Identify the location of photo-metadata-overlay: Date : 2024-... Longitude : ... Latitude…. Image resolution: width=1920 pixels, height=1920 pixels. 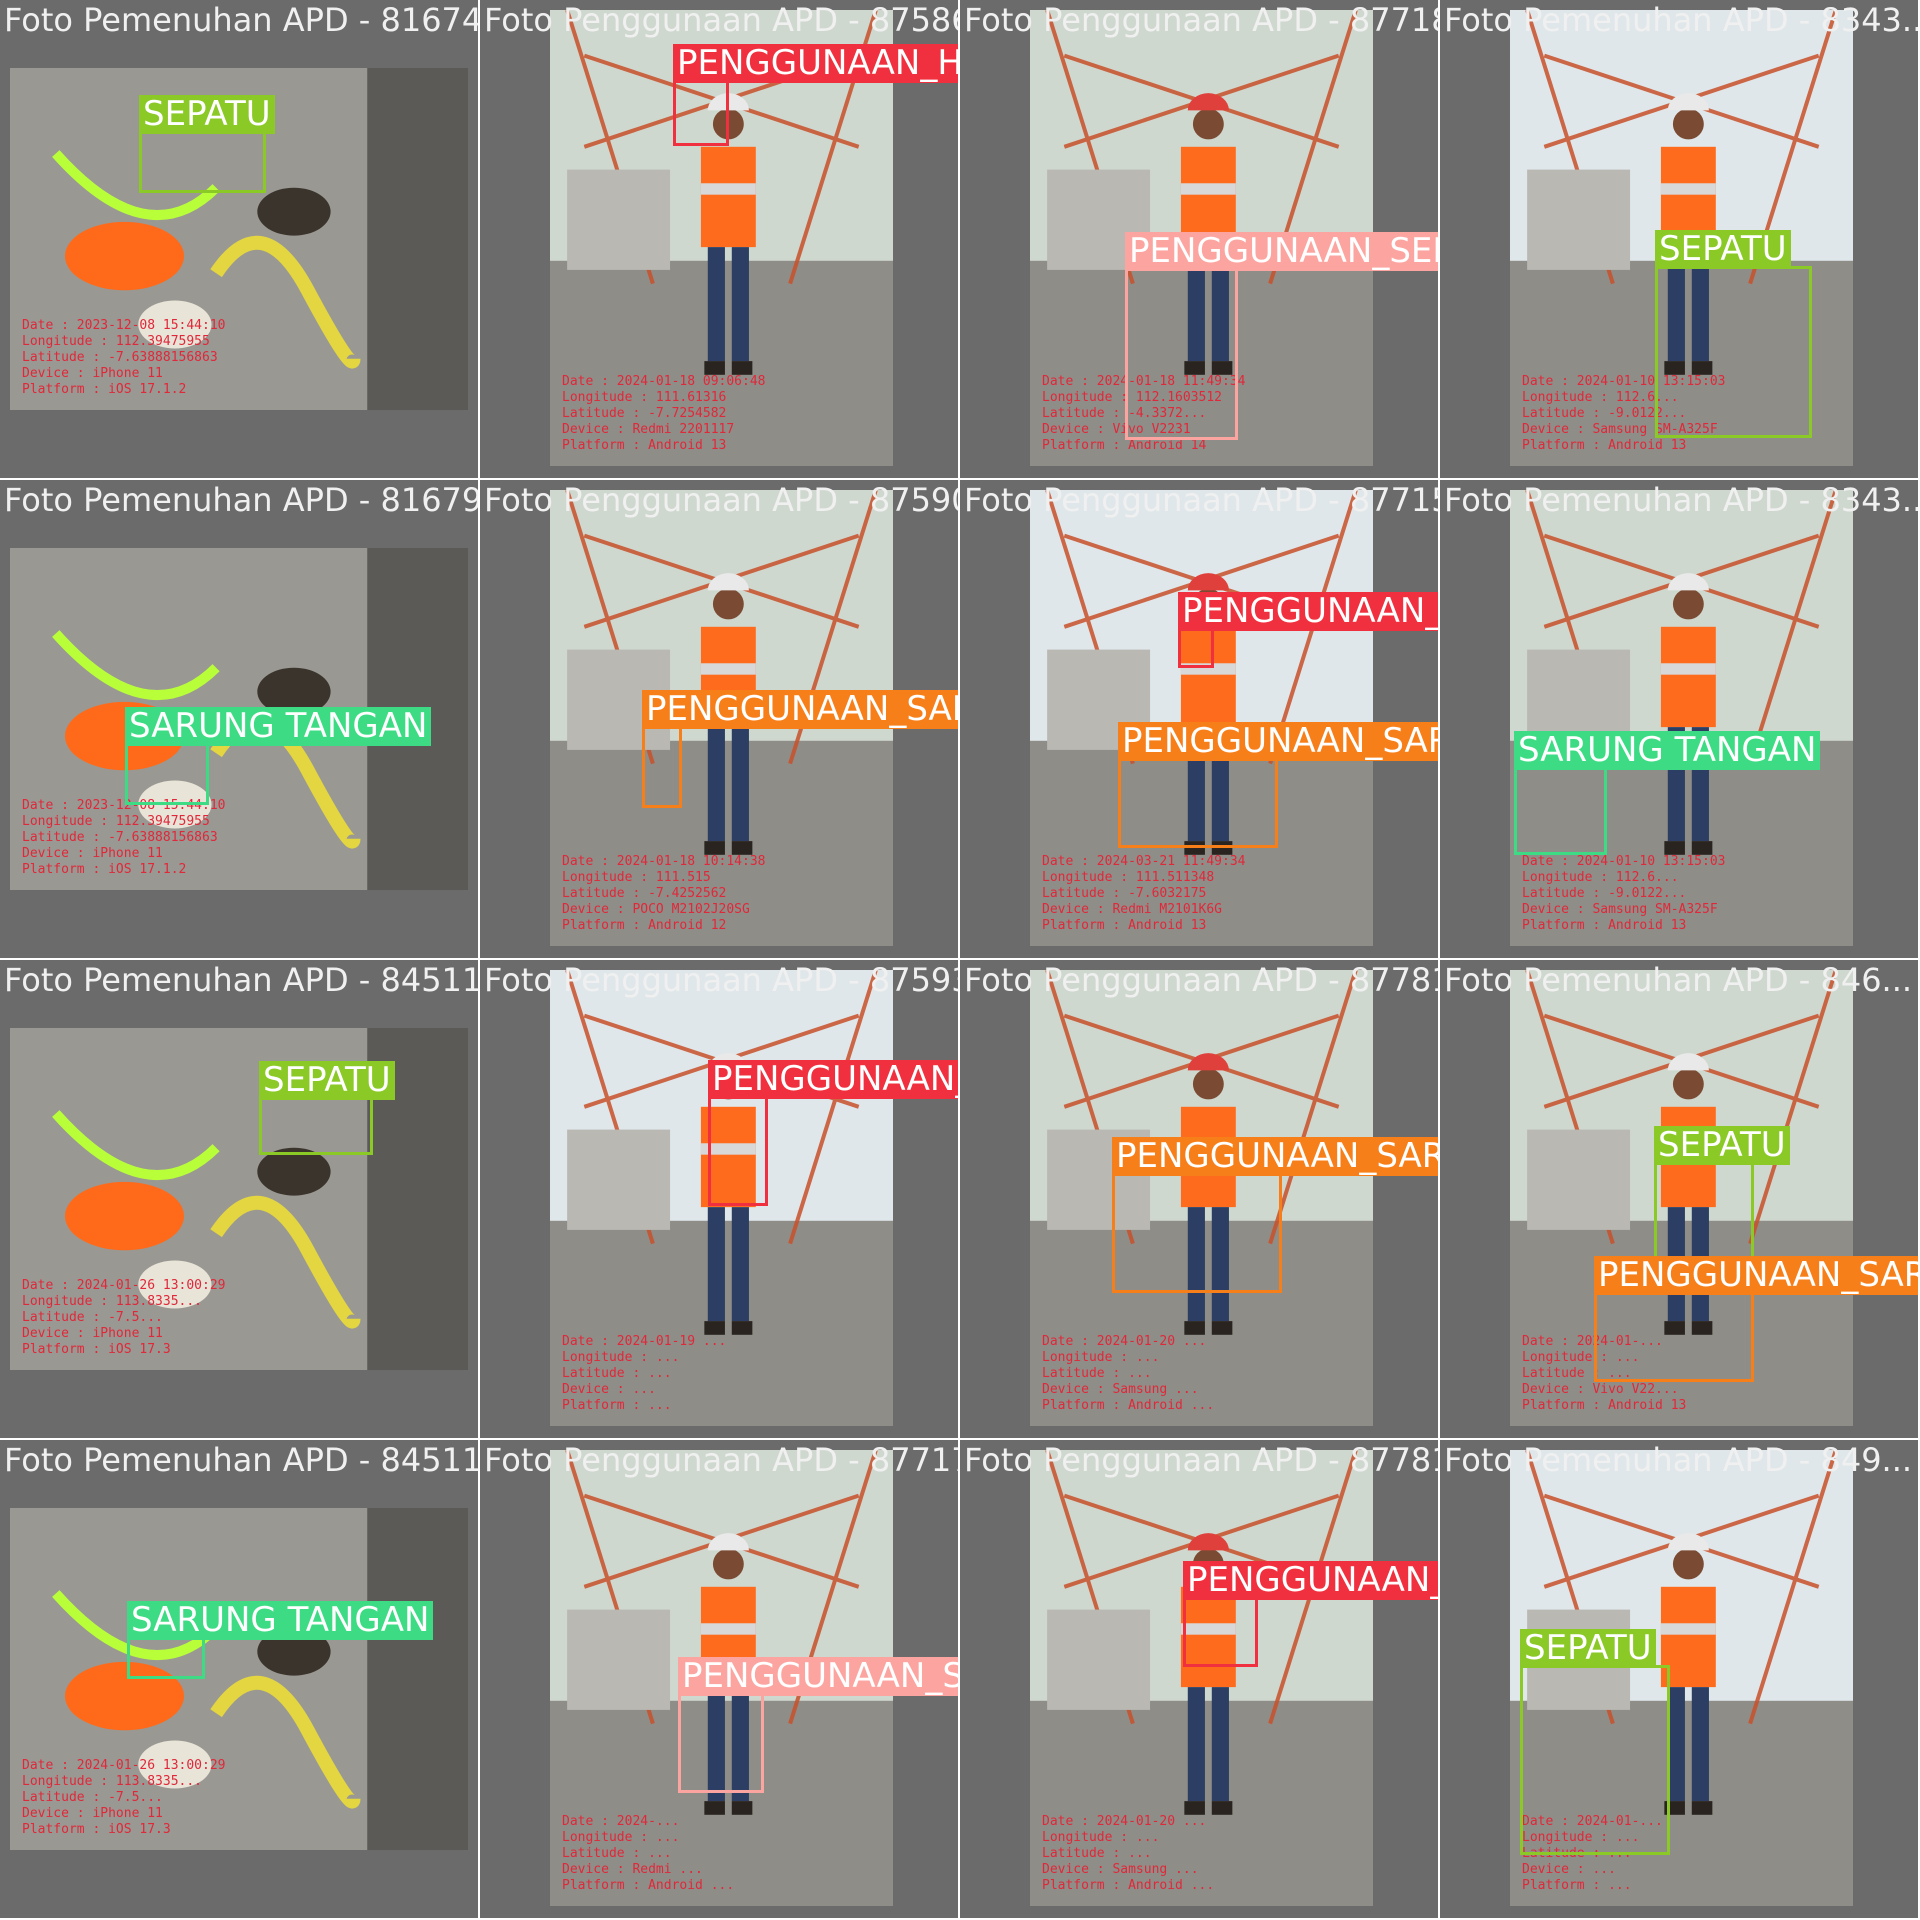
(648, 1853).